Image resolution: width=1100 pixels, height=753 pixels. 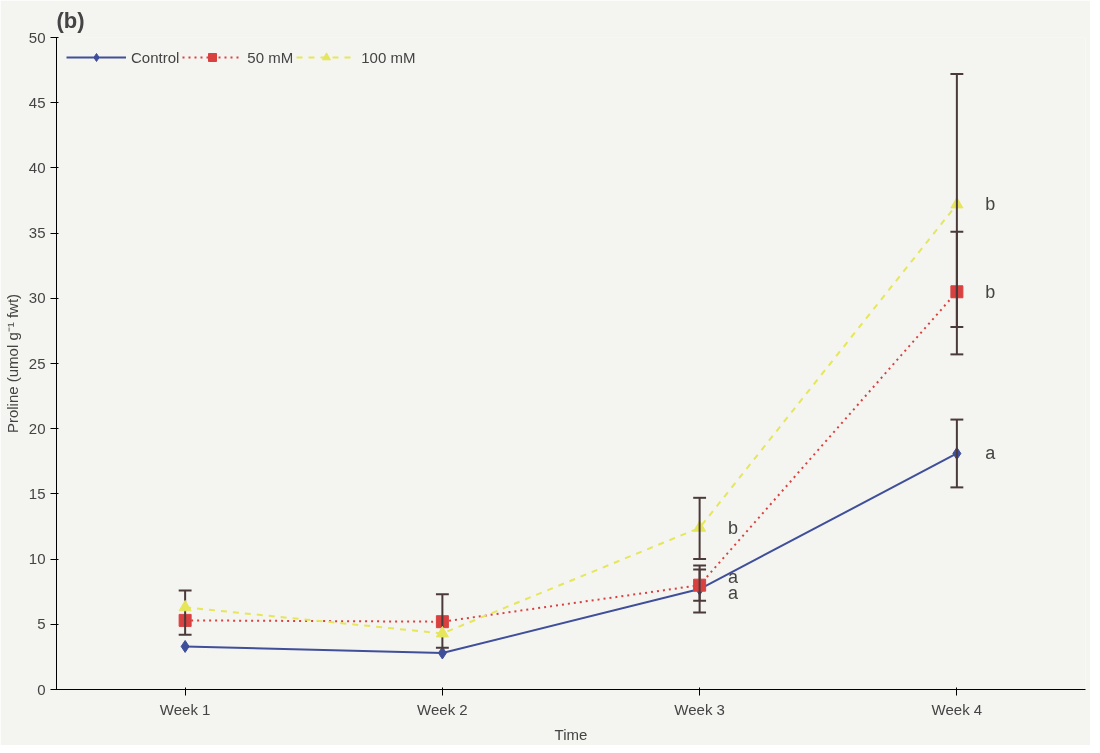 I want to click on annotation: a, so click(x=991, y=453).